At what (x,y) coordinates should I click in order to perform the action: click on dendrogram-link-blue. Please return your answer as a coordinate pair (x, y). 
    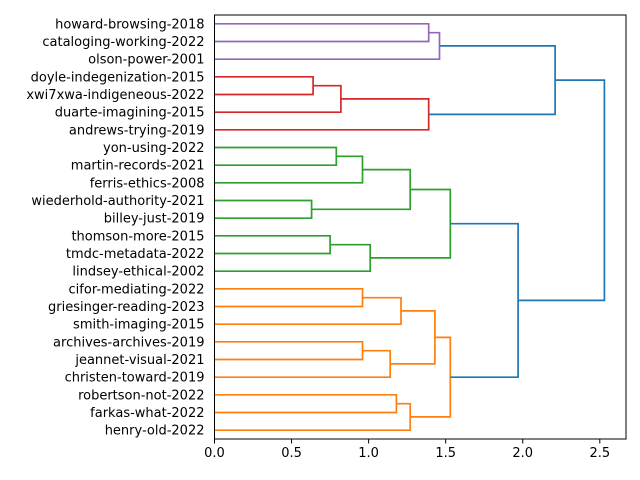
    Looking at the image, I should click on (562, 190).